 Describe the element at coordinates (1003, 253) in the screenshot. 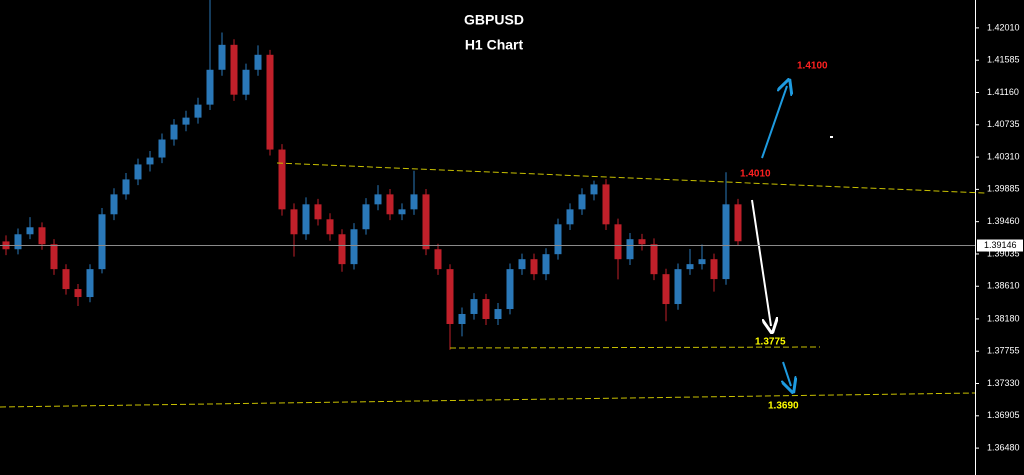

I see `y-tick-label: 1.39035` at that location.